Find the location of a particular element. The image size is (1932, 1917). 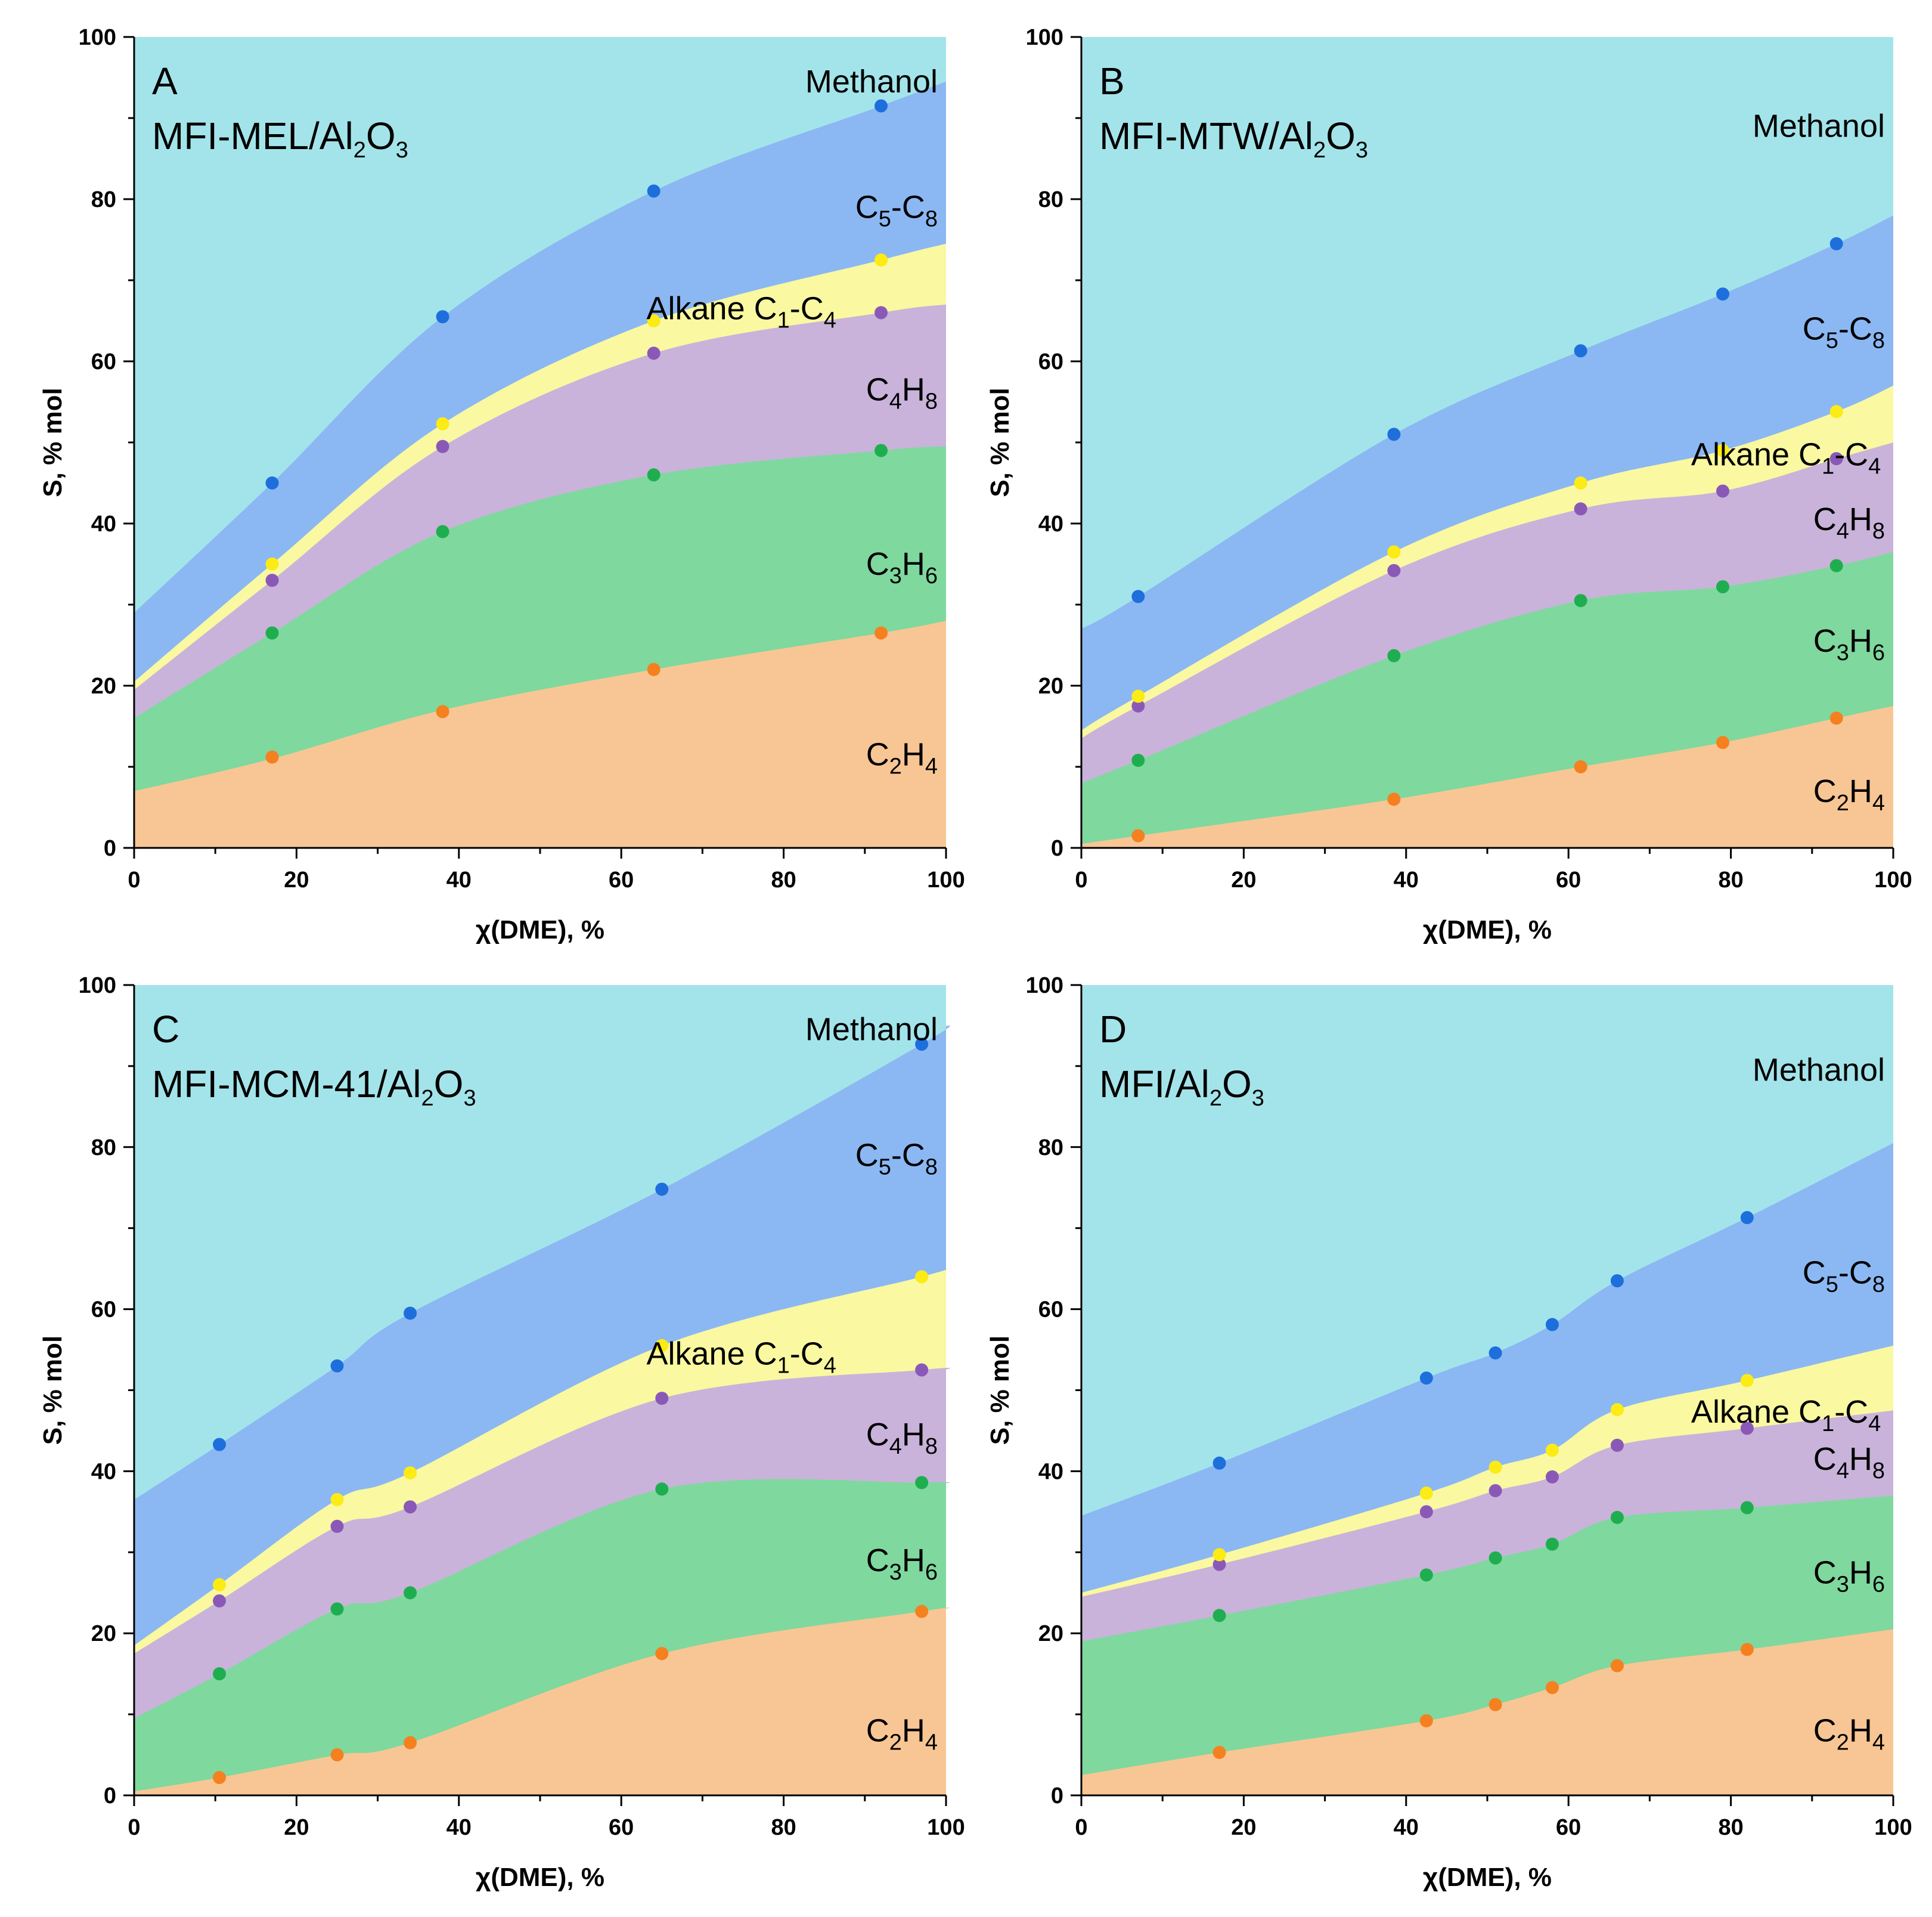

x-tick-label: 0 is located at coordinates (134, 1828).